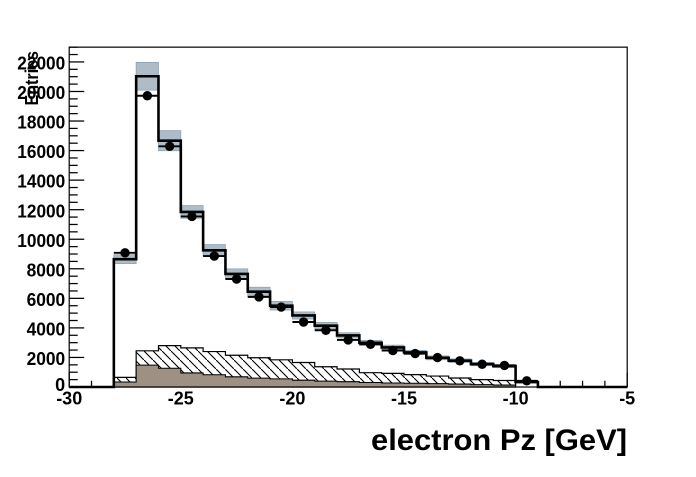 The image size is (696, 477). What do you see at coordinates (46, 330) in the screenshot?
I see `svg-text: 4000` at bounding box center [46, 330].